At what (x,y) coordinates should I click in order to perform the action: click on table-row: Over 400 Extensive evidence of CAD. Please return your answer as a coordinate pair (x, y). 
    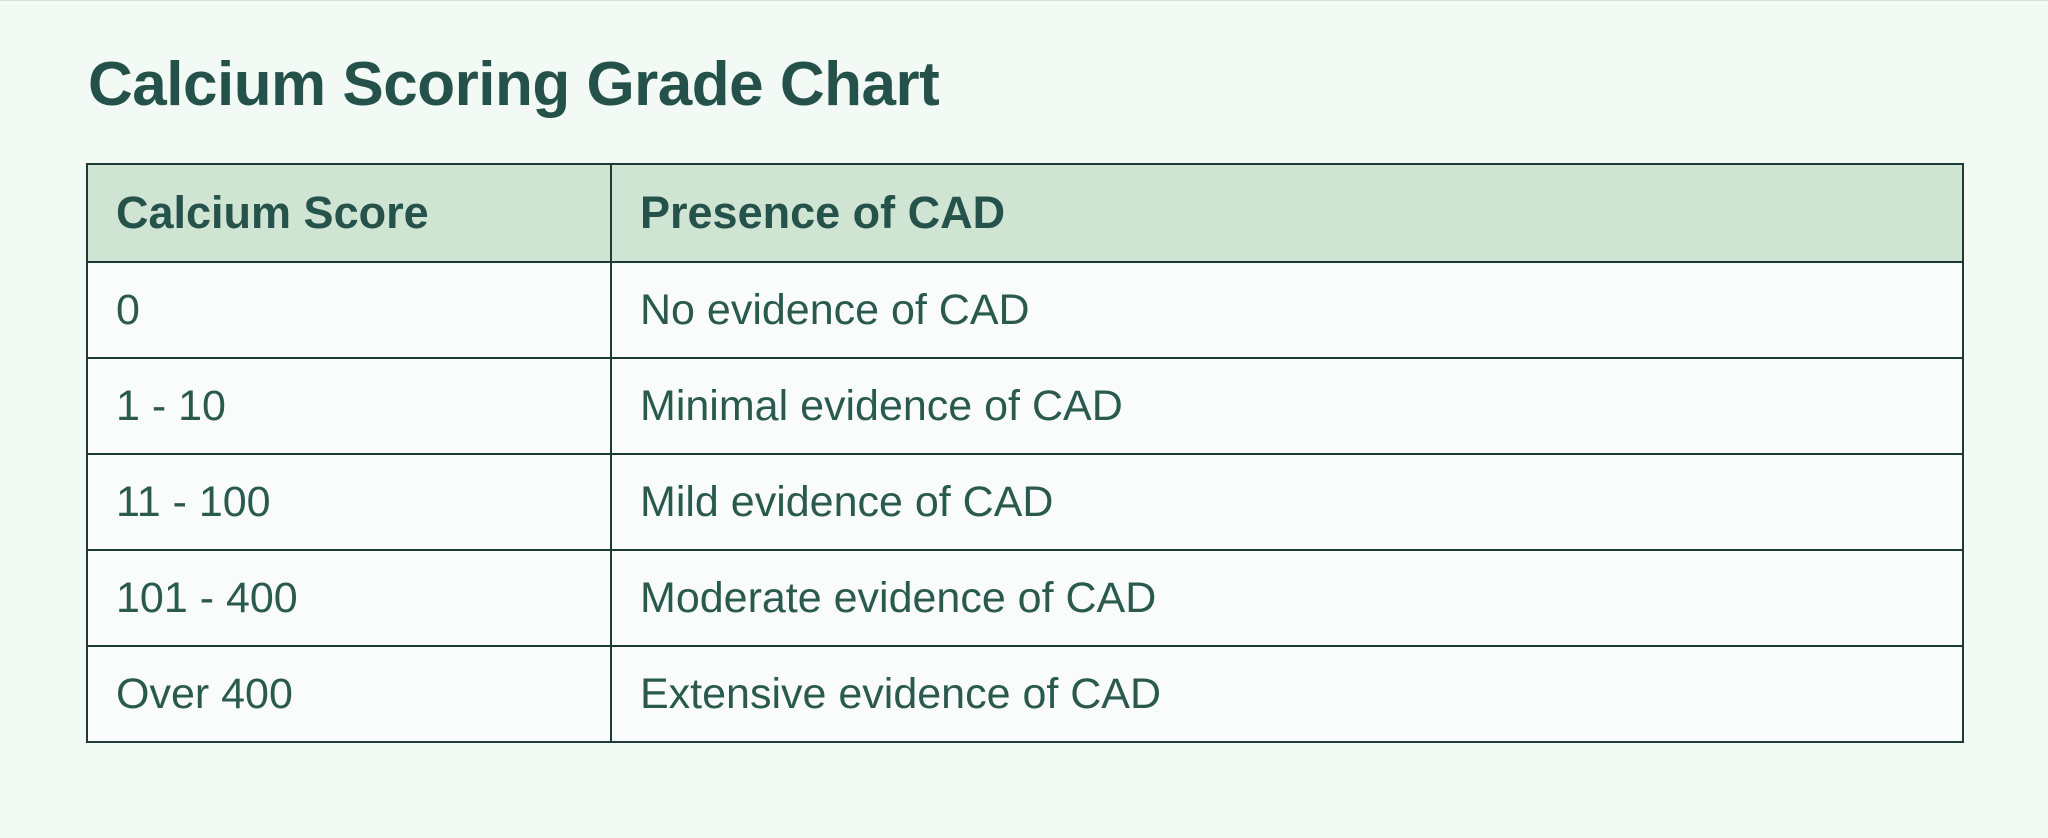
    Looking at the image, I should click on (1025, 694).